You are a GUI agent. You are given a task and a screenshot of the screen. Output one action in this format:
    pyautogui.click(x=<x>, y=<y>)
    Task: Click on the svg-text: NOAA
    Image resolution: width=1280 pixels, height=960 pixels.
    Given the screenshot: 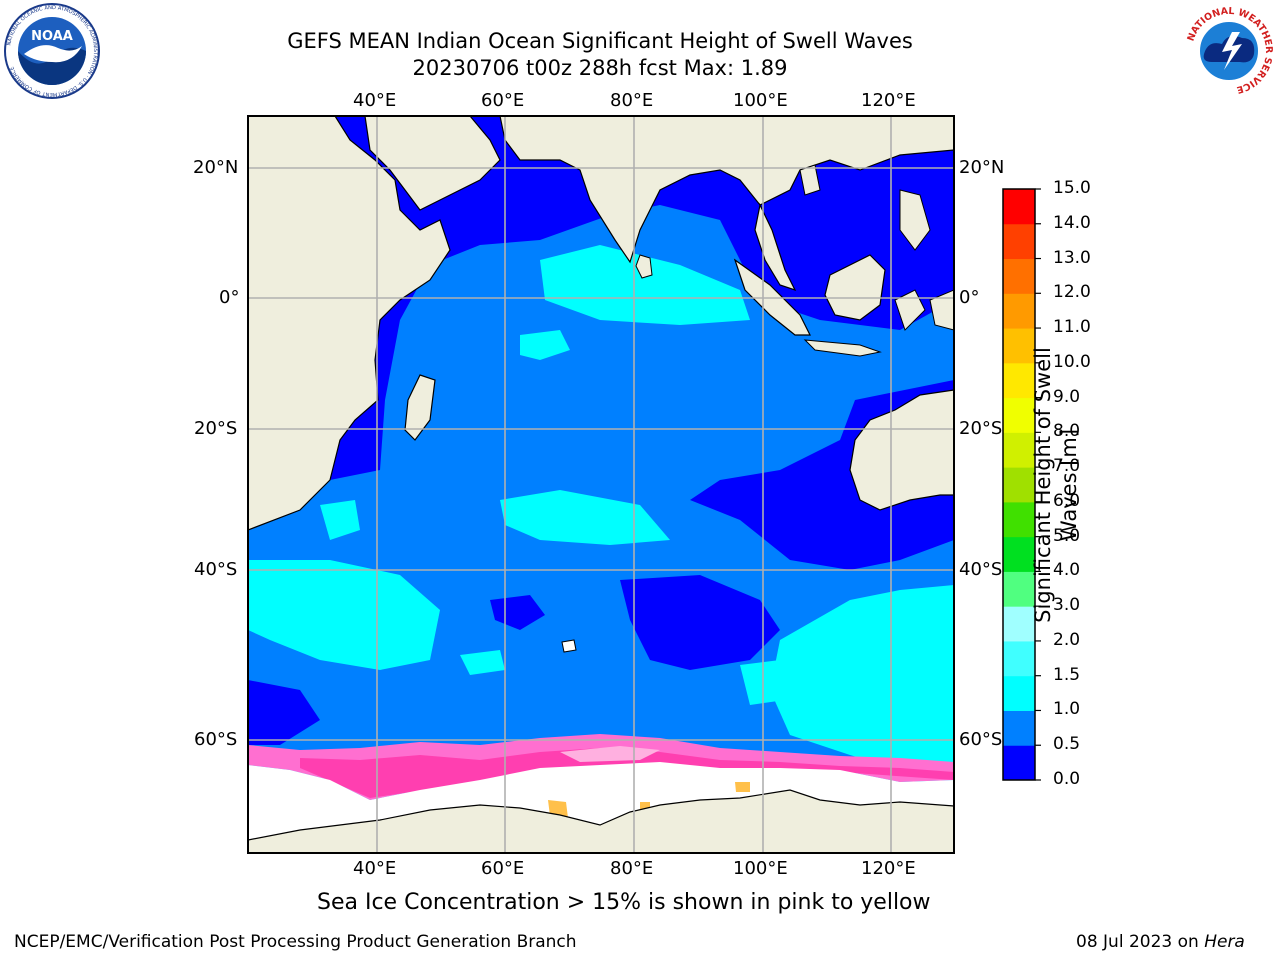 What is the action you would take?
    pyautogui.click(x=52, y=36)
    